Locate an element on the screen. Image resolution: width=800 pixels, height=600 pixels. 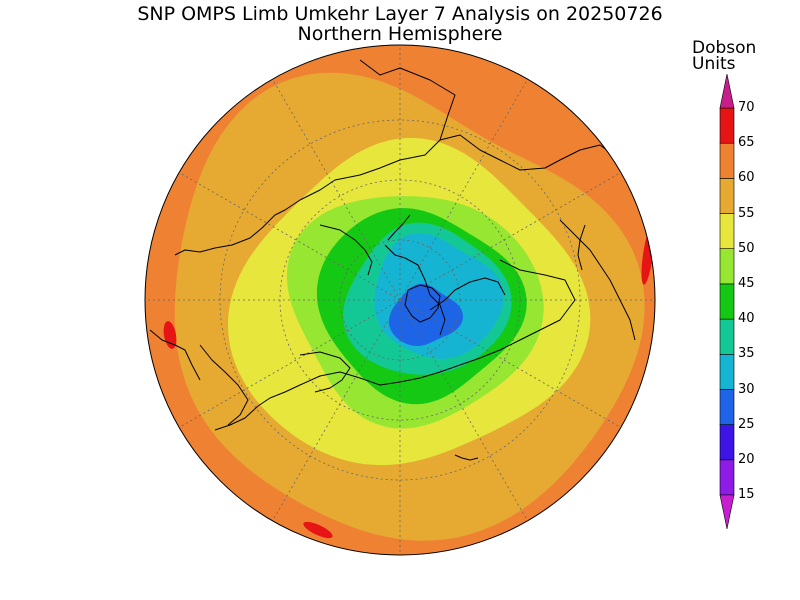
colorbar-tick-label: 70 is located at coordinates (746, 107).